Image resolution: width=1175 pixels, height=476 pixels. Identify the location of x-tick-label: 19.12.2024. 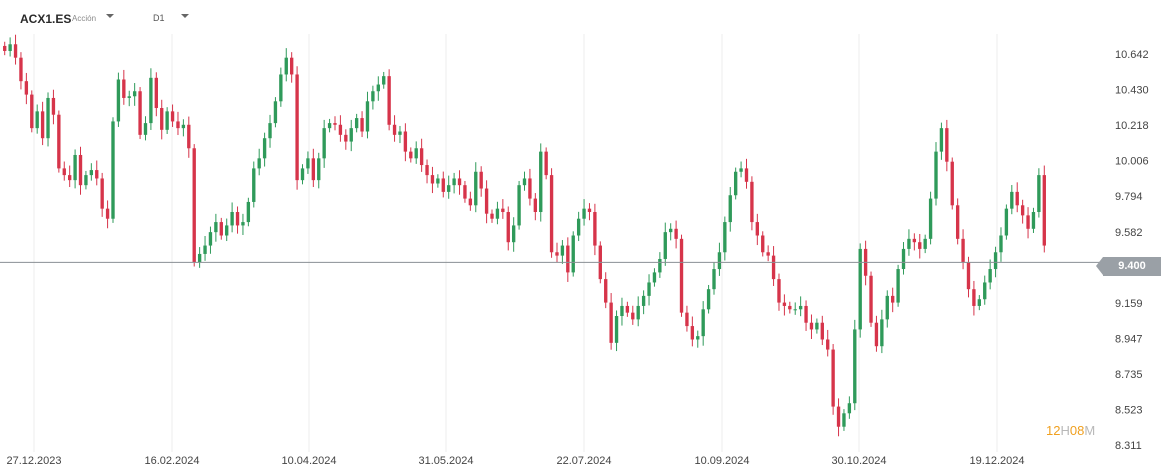
(996, 461).